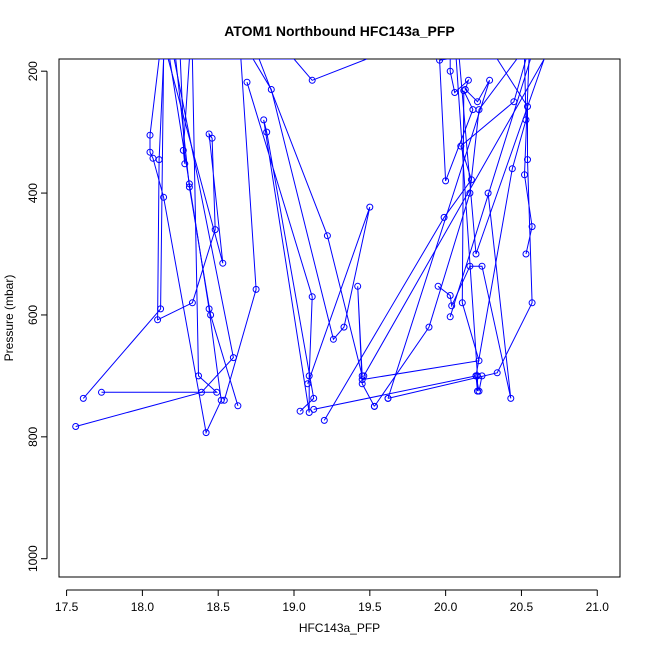 This screenshot has width=650, height=650. What do you see at coordinates (33, 437) in the screenshot?
I see `y-tick-label: 800` at bounding box center [33, 437].